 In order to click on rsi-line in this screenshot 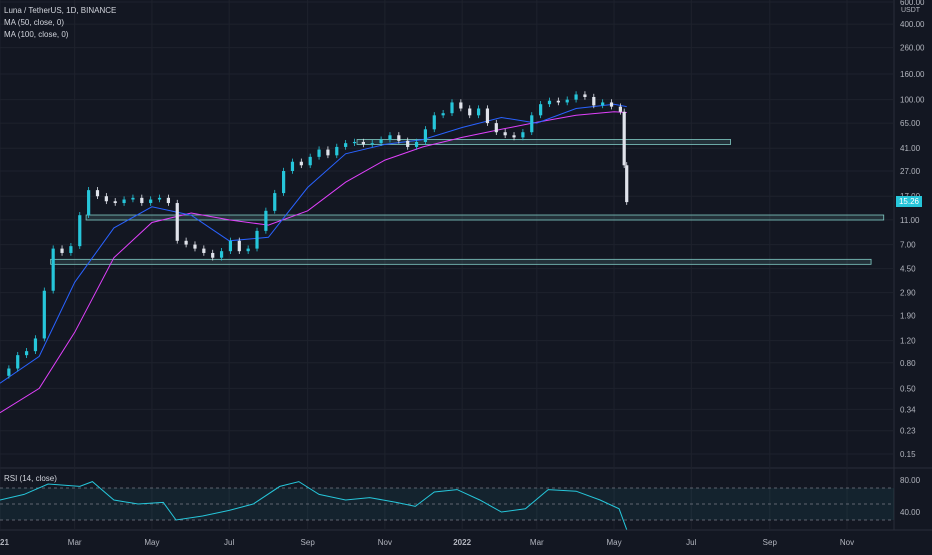, I will do `click(314, 505)`.